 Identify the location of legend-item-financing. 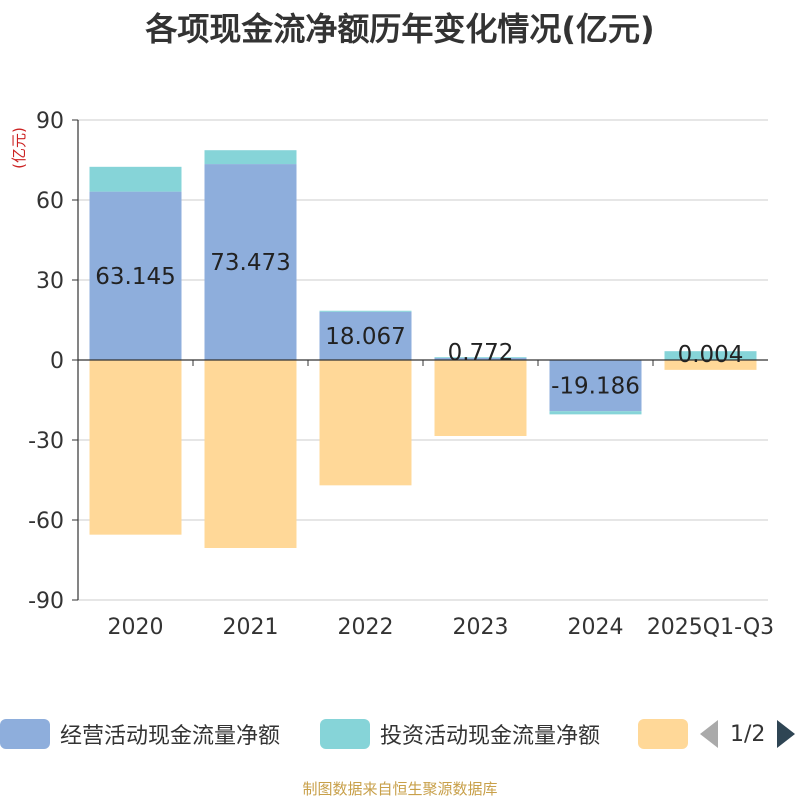
(663, 734).